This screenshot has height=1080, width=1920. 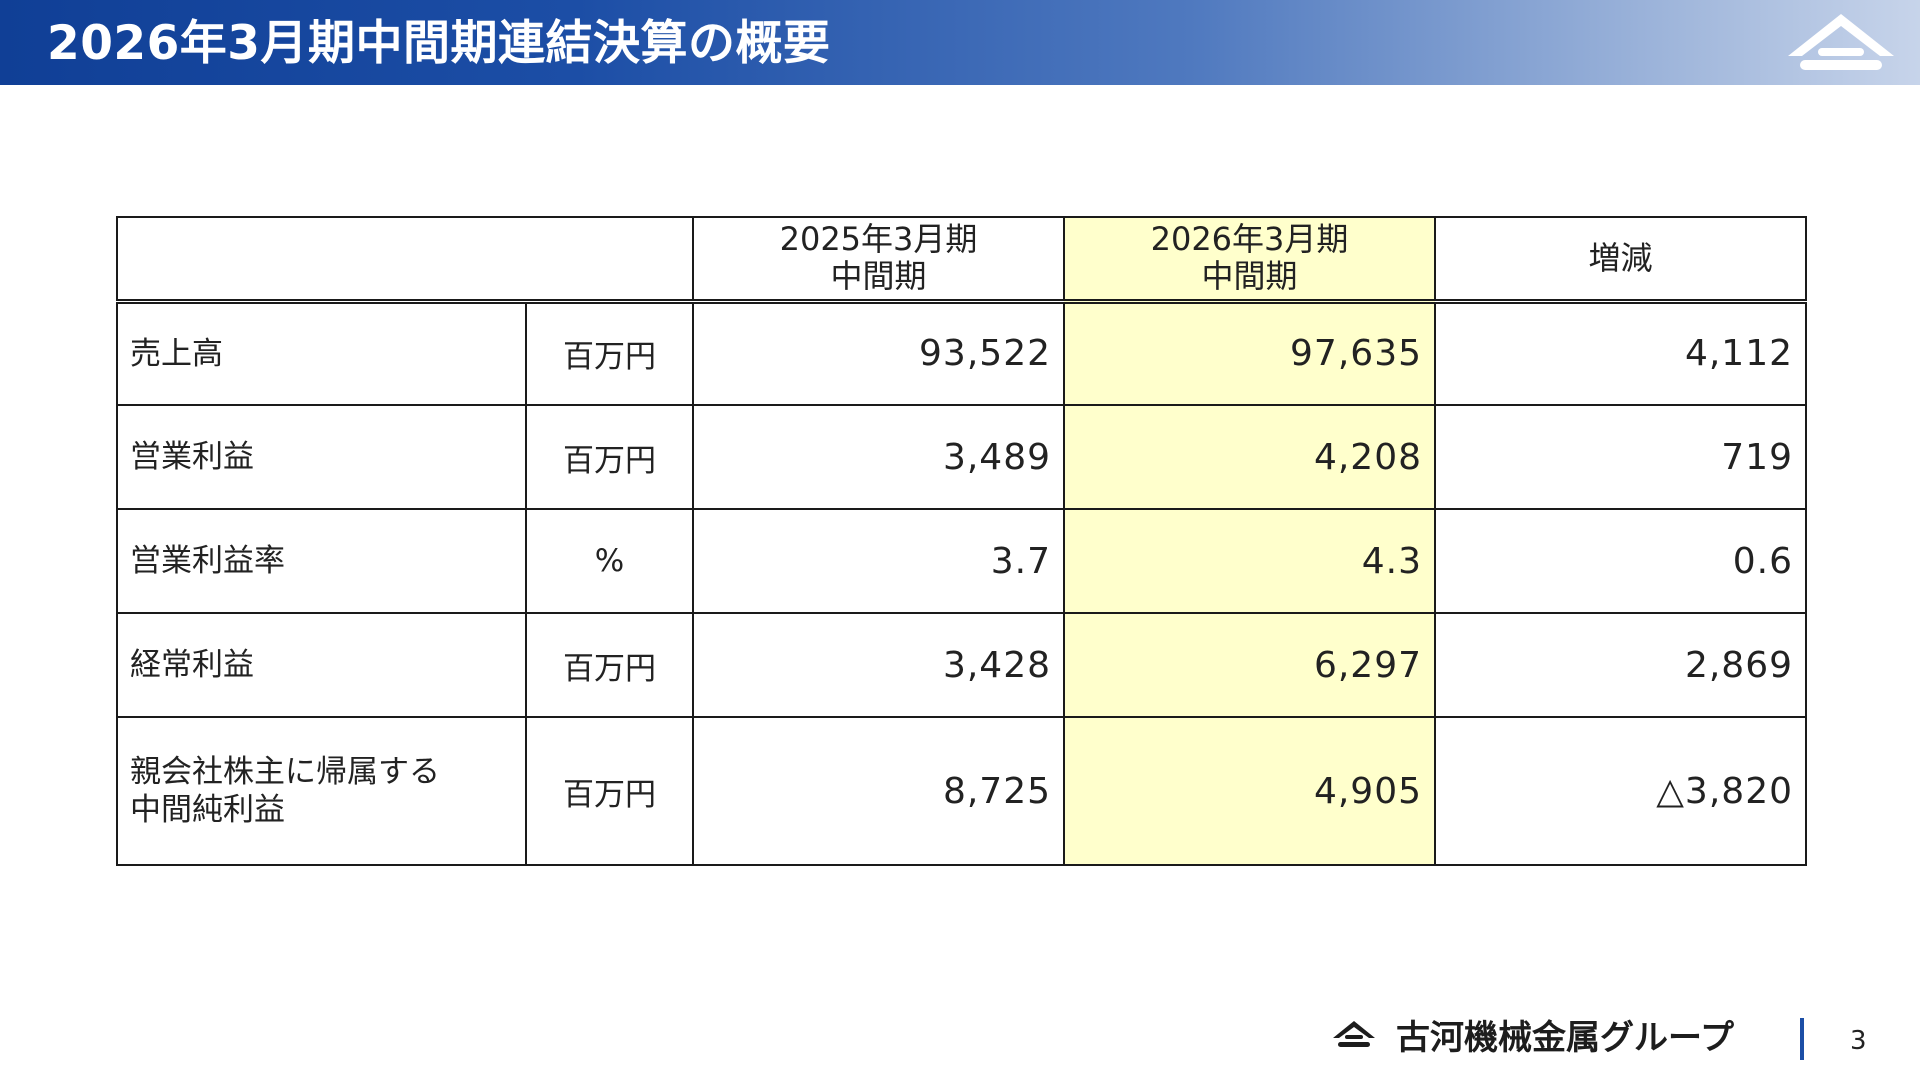 I want to click on furukawa-footer-logo-icon, so click(x=1354, y=1034).